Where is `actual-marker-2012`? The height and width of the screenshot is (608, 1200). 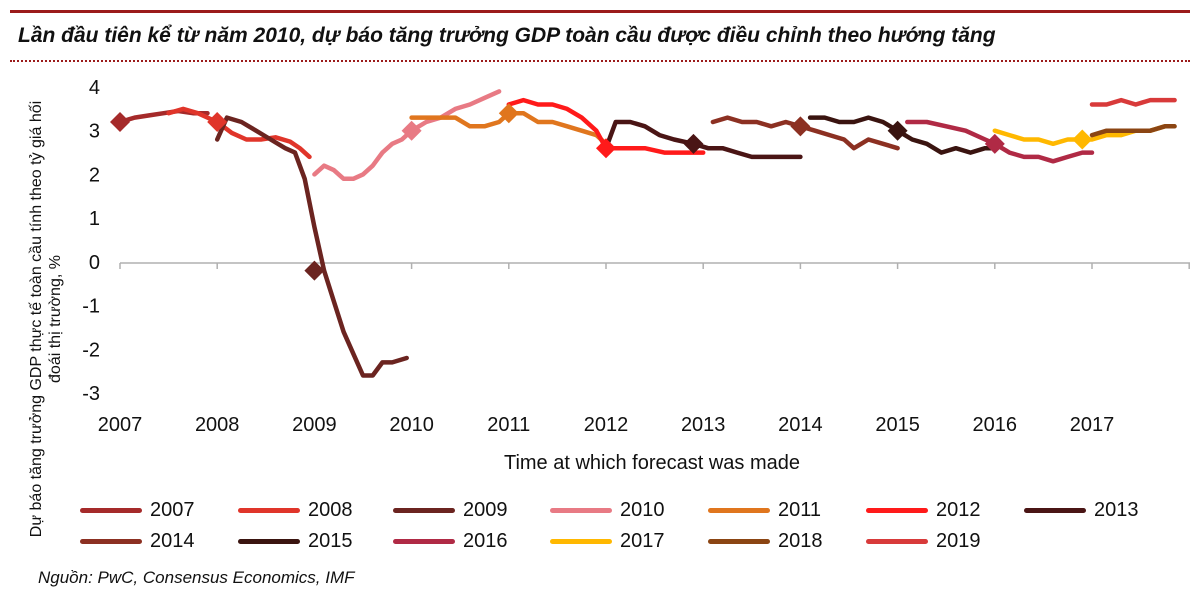 actual-marker-2012 is located at coordinates (606, 148).